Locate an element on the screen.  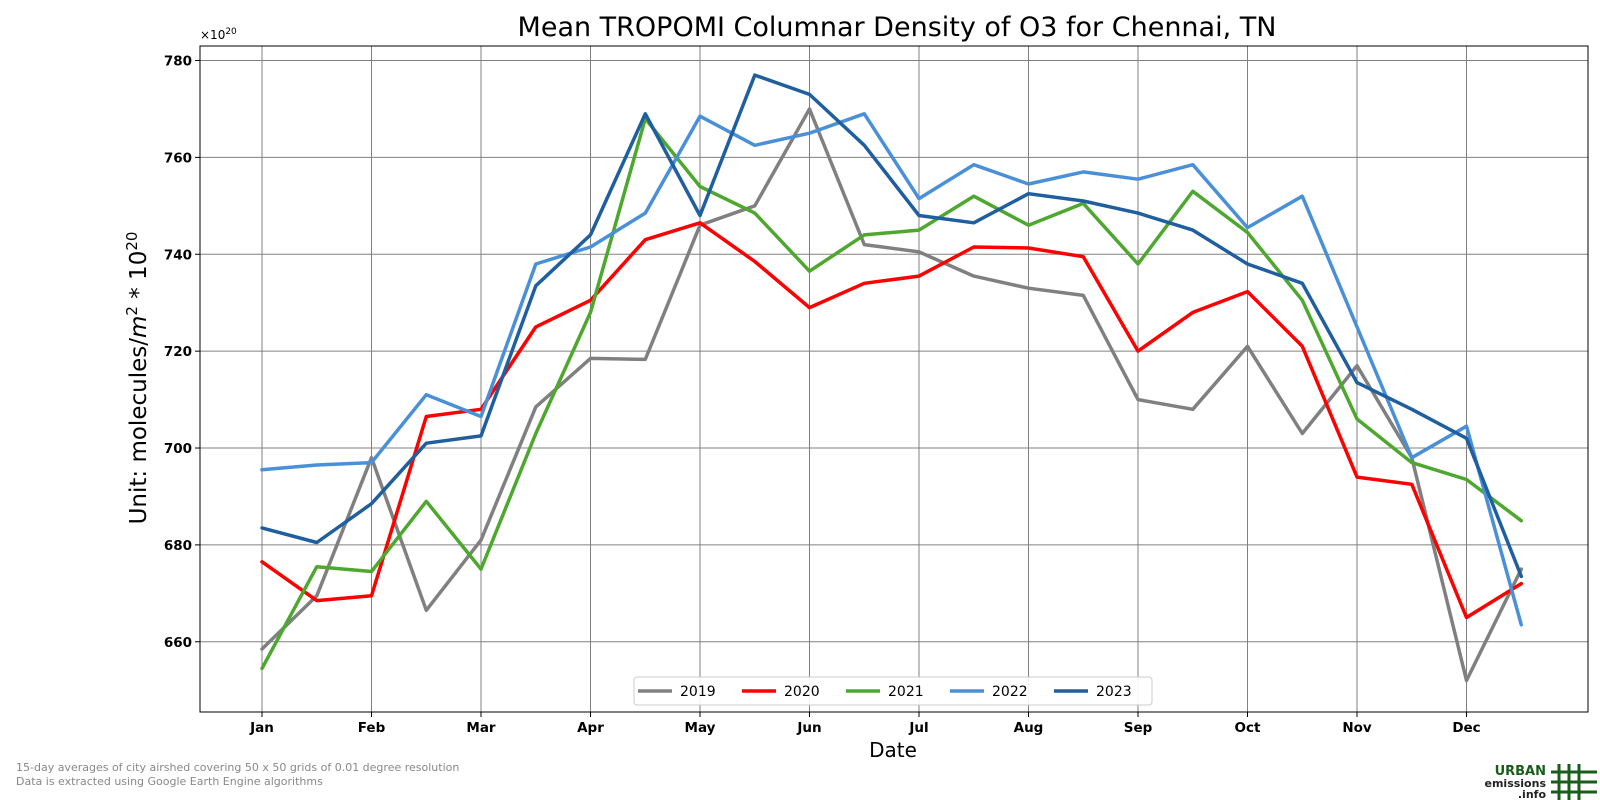
legend-label-2021: 2021 is located at coordinates (906, 692).